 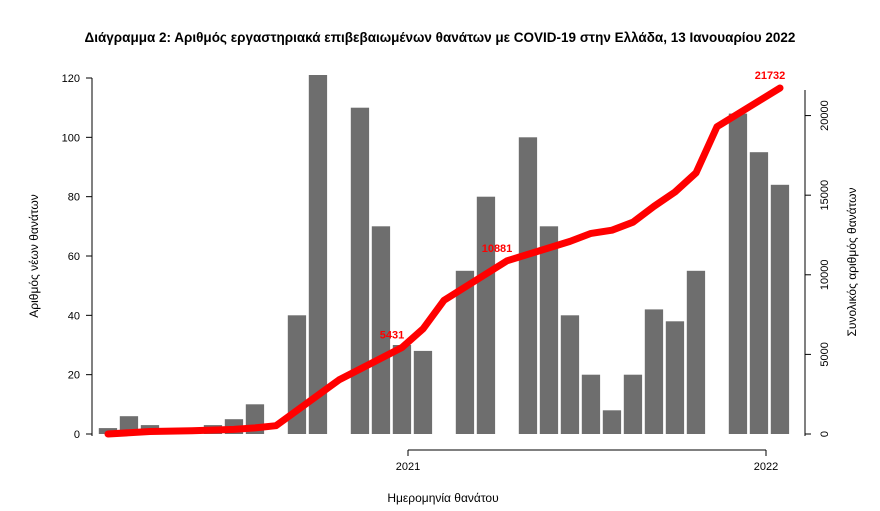 What do you see at coordinates (74, 376) in the screenshot?
I see `y-tick-label: 20` at bounding box center [74, 376].